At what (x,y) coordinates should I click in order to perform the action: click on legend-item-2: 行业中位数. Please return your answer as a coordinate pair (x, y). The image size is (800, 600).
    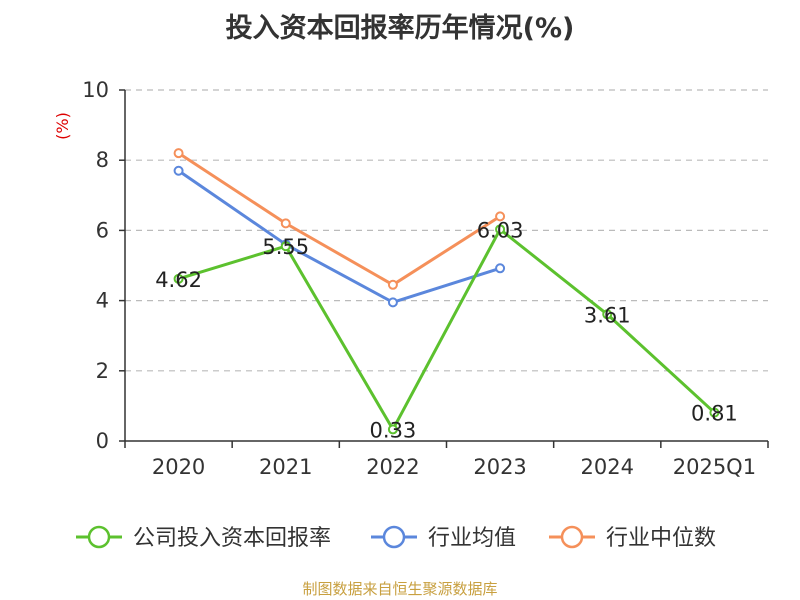
    Looking at the image, I should click on (632, 538).